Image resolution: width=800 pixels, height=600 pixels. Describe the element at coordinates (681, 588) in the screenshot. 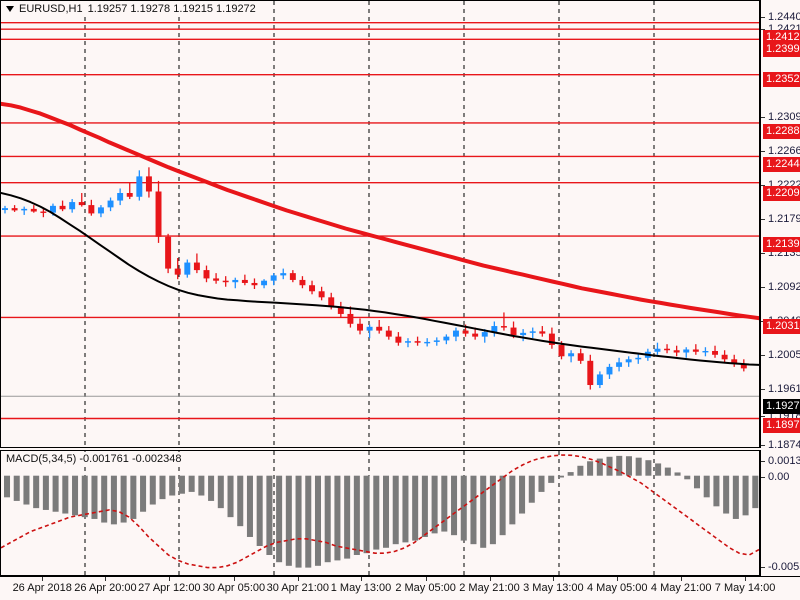

I see `time-axis-label-10: 4 May 21:00` at that location.